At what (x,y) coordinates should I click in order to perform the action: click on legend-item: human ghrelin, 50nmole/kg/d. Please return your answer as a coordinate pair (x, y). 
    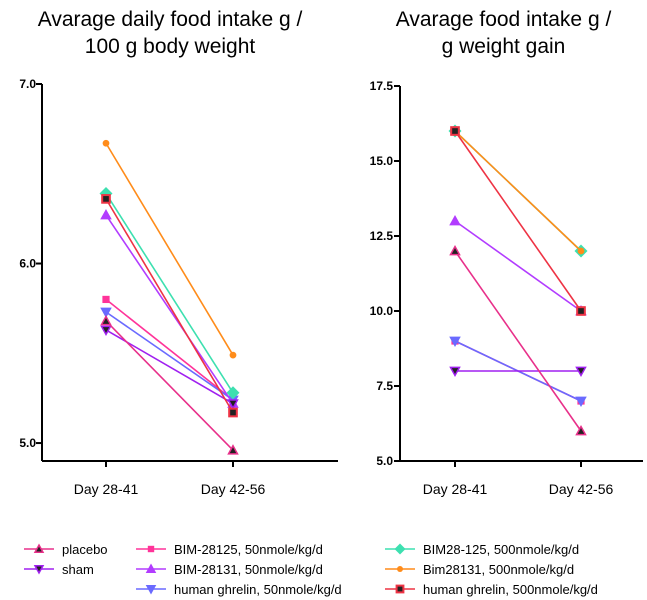
    Looking at the image, I should click on (238, 589).